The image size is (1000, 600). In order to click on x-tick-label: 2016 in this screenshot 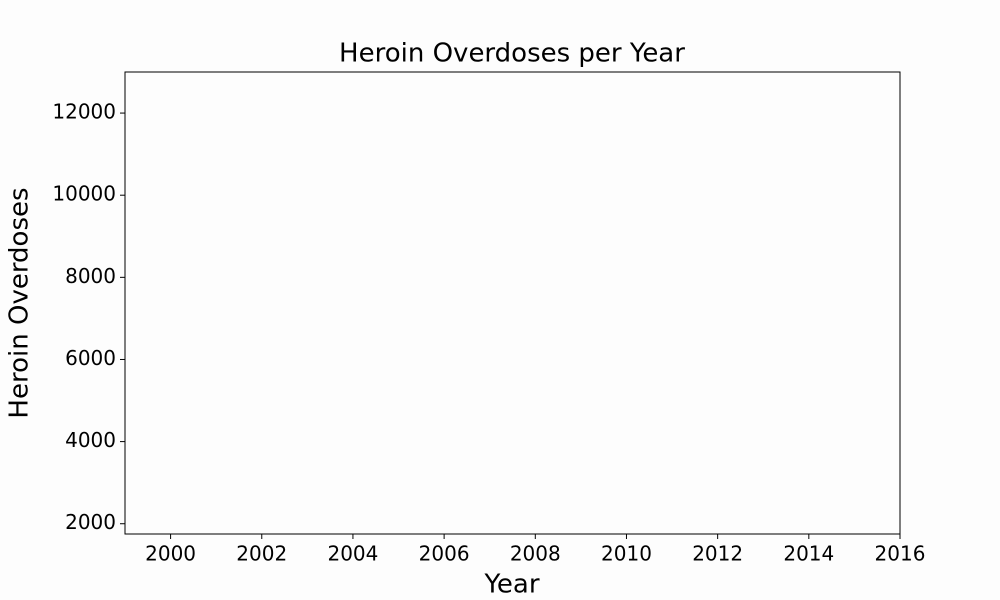, I will do `click(900, 554)`.